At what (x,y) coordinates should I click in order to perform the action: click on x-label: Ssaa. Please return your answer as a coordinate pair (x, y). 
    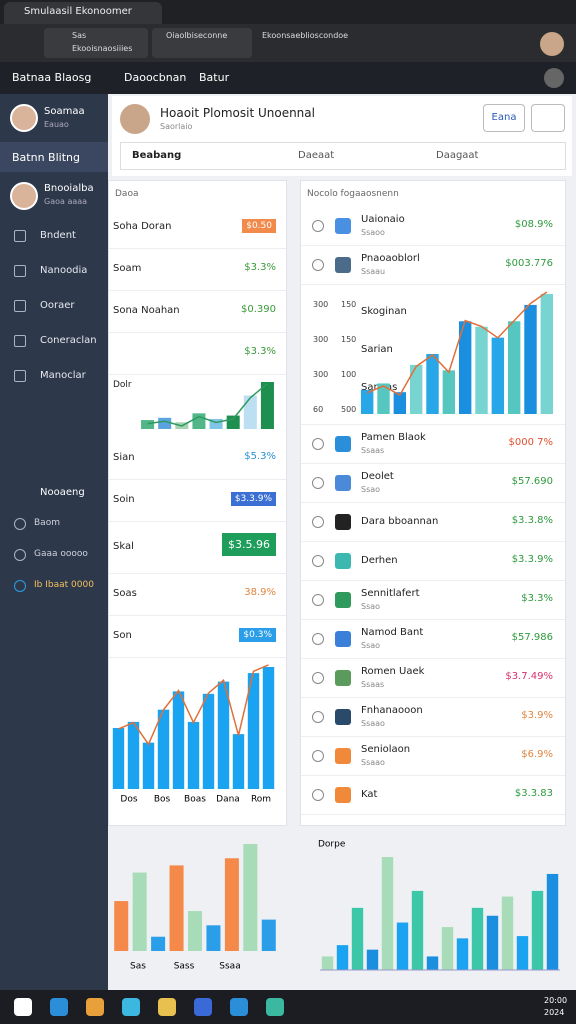
    Looking at the image, I should click on (229, 967).